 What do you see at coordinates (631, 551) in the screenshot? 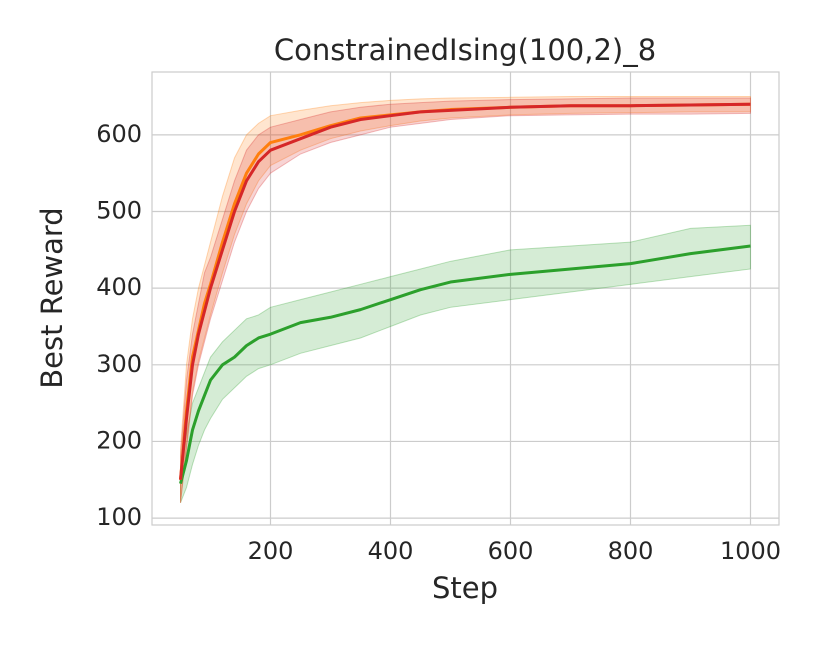
I see `x-tick-label: 800` at bounding box center [631, 551].